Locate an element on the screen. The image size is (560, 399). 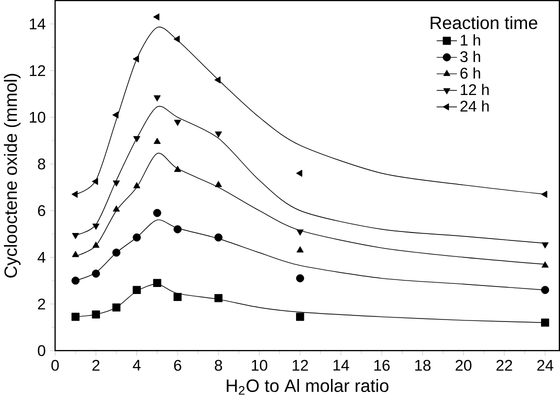
x-tick-label: 0 is located at coordinates (55, 365).